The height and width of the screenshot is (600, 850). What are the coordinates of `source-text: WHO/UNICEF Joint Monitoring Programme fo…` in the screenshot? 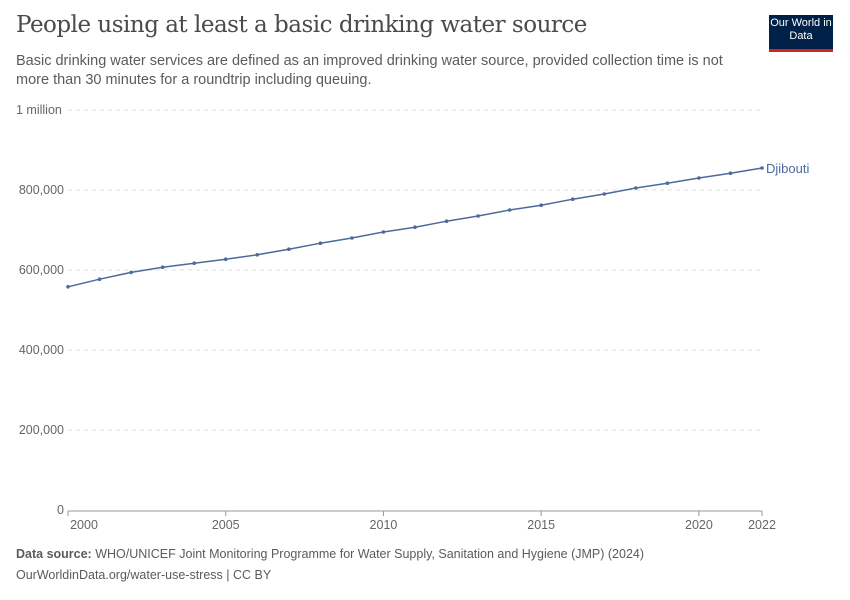 It's located at (370, 554).